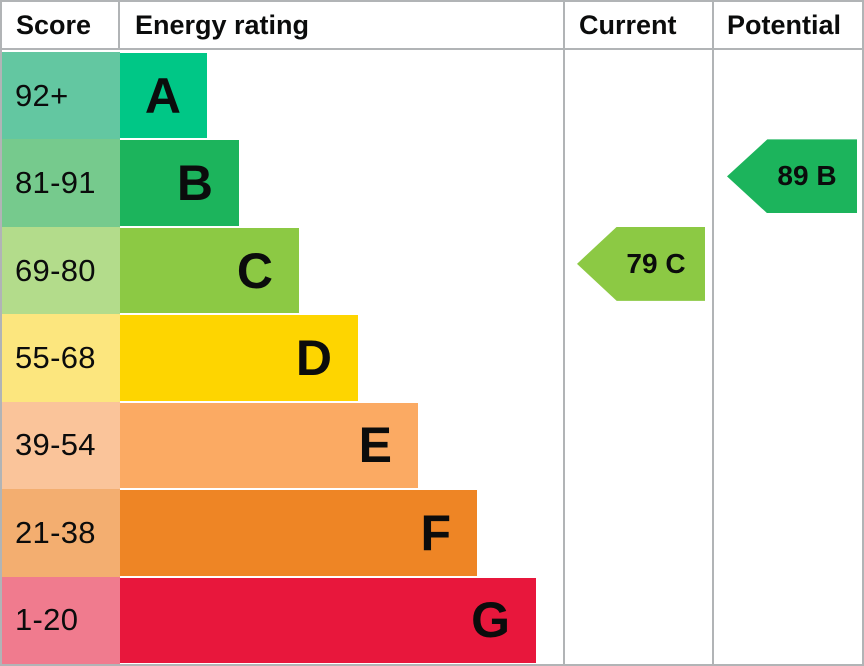 The width and height of the screenshot is (864, 666). I want to click on rating-band-row: 81-91 B, so click(282, 183).